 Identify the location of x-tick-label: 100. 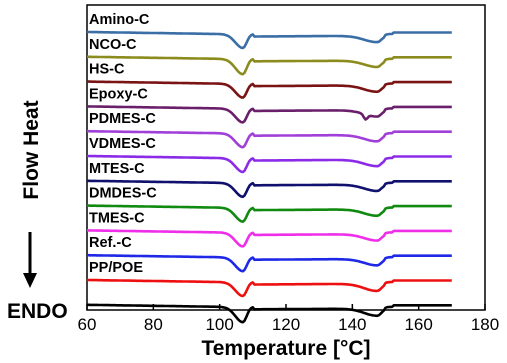
(219, 324).